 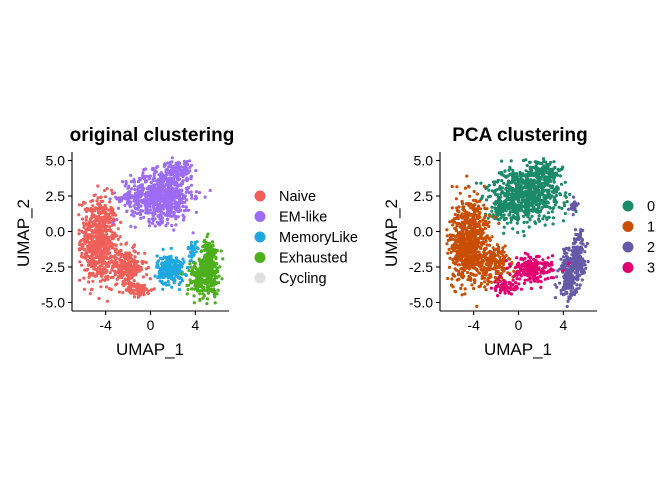 I want to click on legend-item: 3, so click(x=638, y=269).